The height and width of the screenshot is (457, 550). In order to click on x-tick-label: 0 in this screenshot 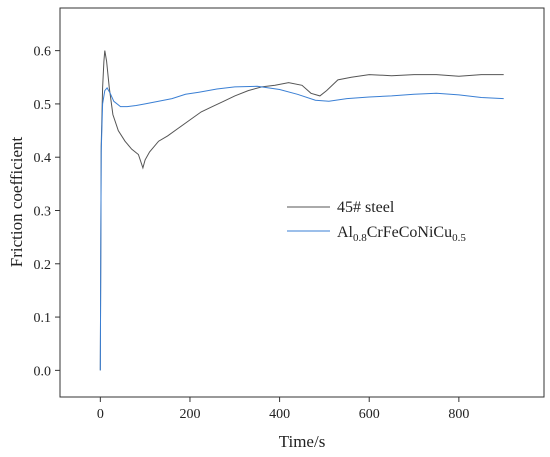, I will do `click(100, 414)`.